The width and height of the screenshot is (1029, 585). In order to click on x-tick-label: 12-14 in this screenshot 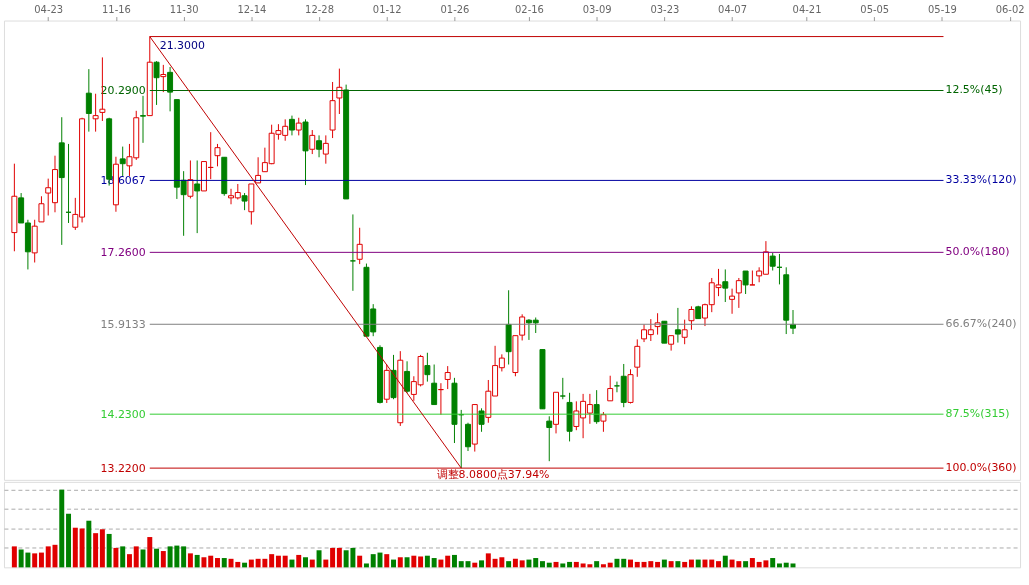, I will do `click(252, 10)`.